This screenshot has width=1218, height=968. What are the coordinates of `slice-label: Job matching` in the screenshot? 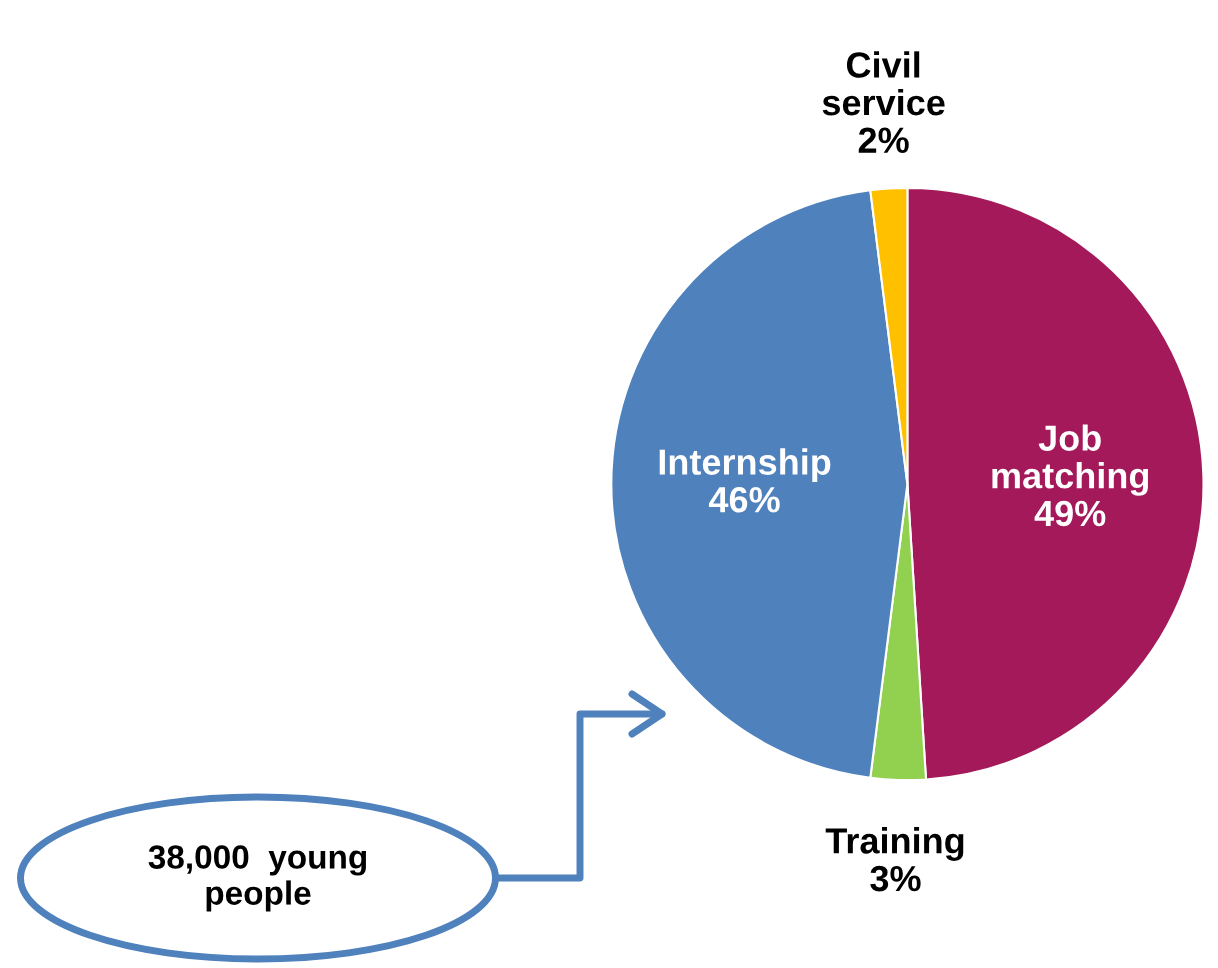 It's located at (1070, 460).